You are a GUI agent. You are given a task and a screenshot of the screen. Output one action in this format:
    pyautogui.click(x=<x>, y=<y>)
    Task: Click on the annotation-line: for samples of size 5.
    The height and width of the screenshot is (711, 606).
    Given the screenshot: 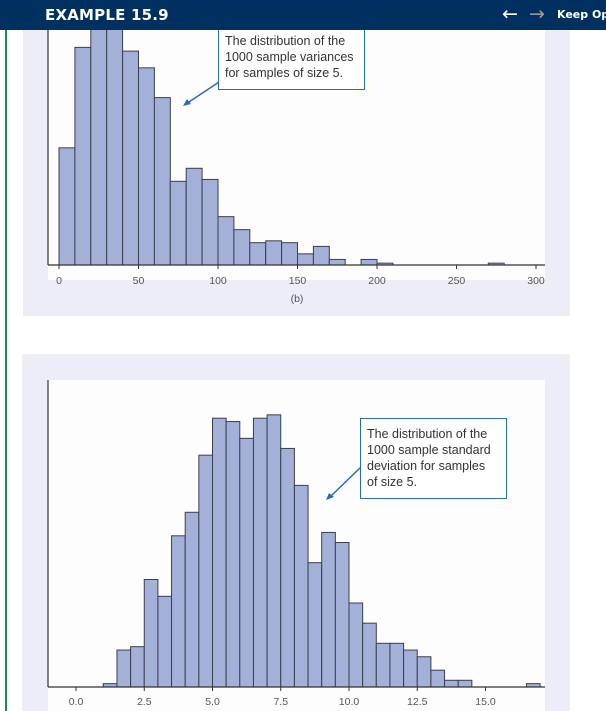 What is the action you would take?
    pyautogui.click(x=284, y=73)
    